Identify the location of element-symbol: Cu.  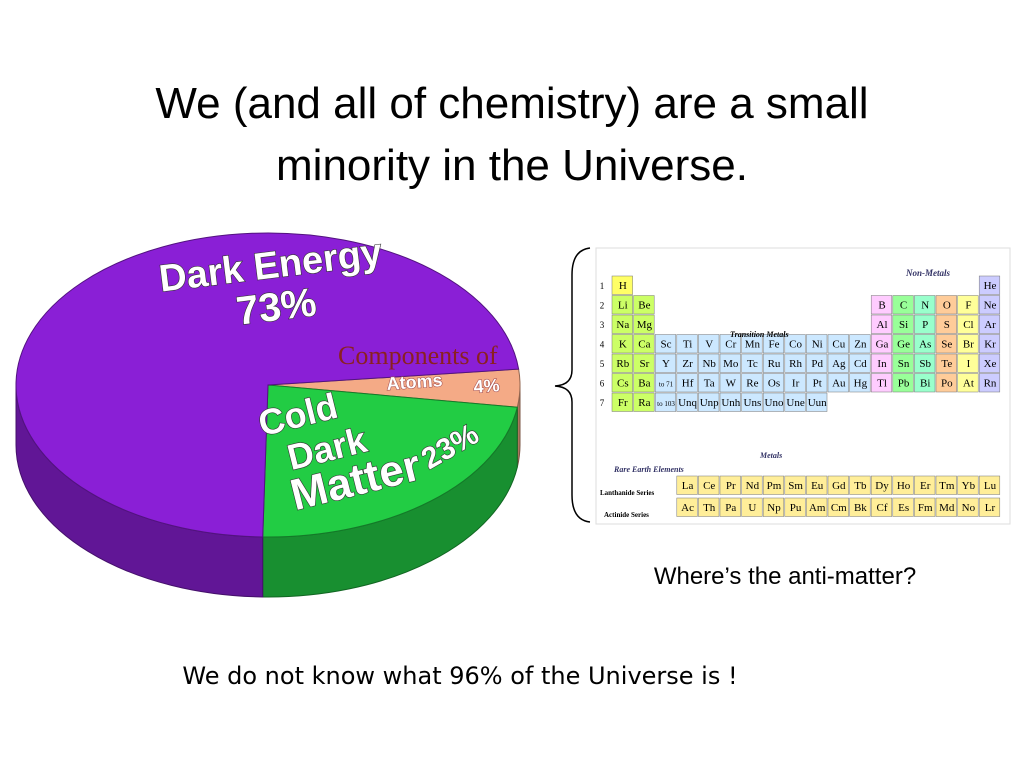
(838, 345).